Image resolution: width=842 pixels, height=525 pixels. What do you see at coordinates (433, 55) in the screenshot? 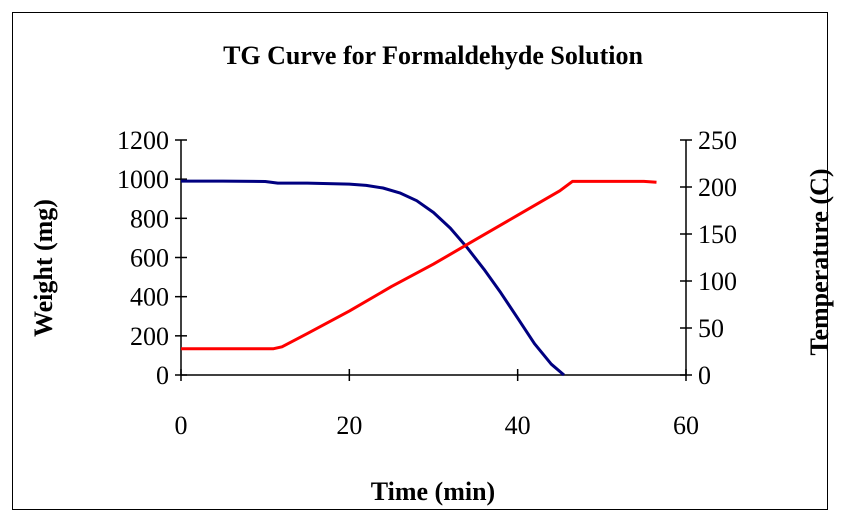
I see `chart-title: TG Curve for Formaldehyde Solution` at bounding box center [433, 55].